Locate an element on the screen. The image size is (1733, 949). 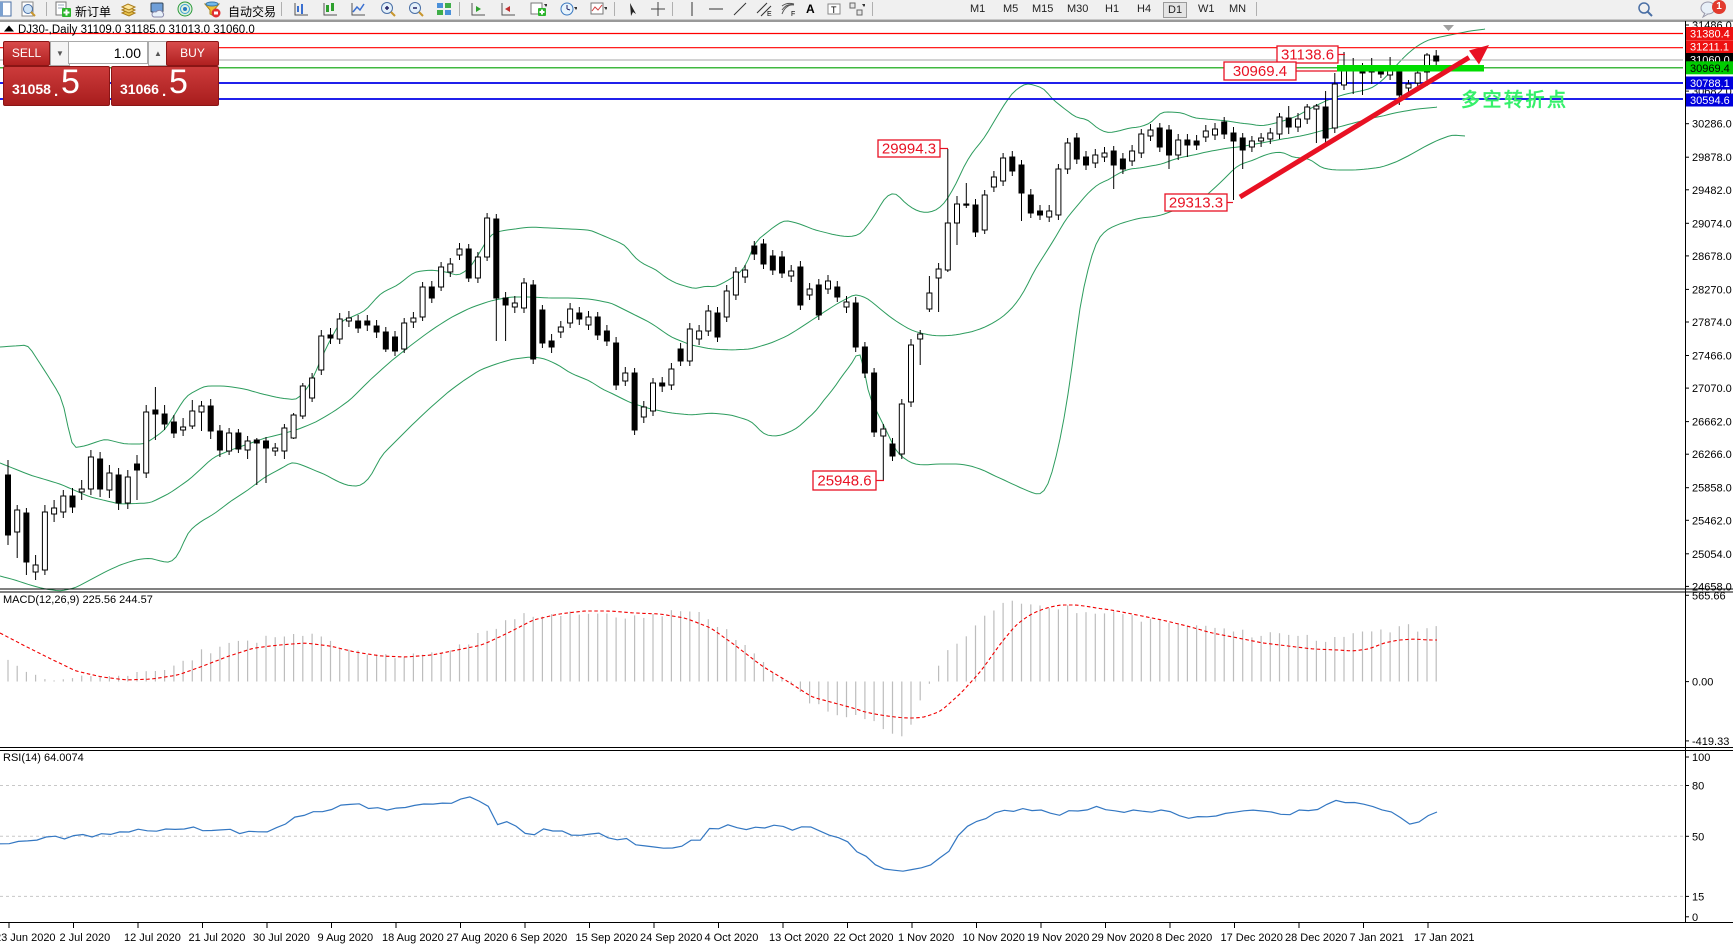
svg-text: T is located at coordinates (834, 10).